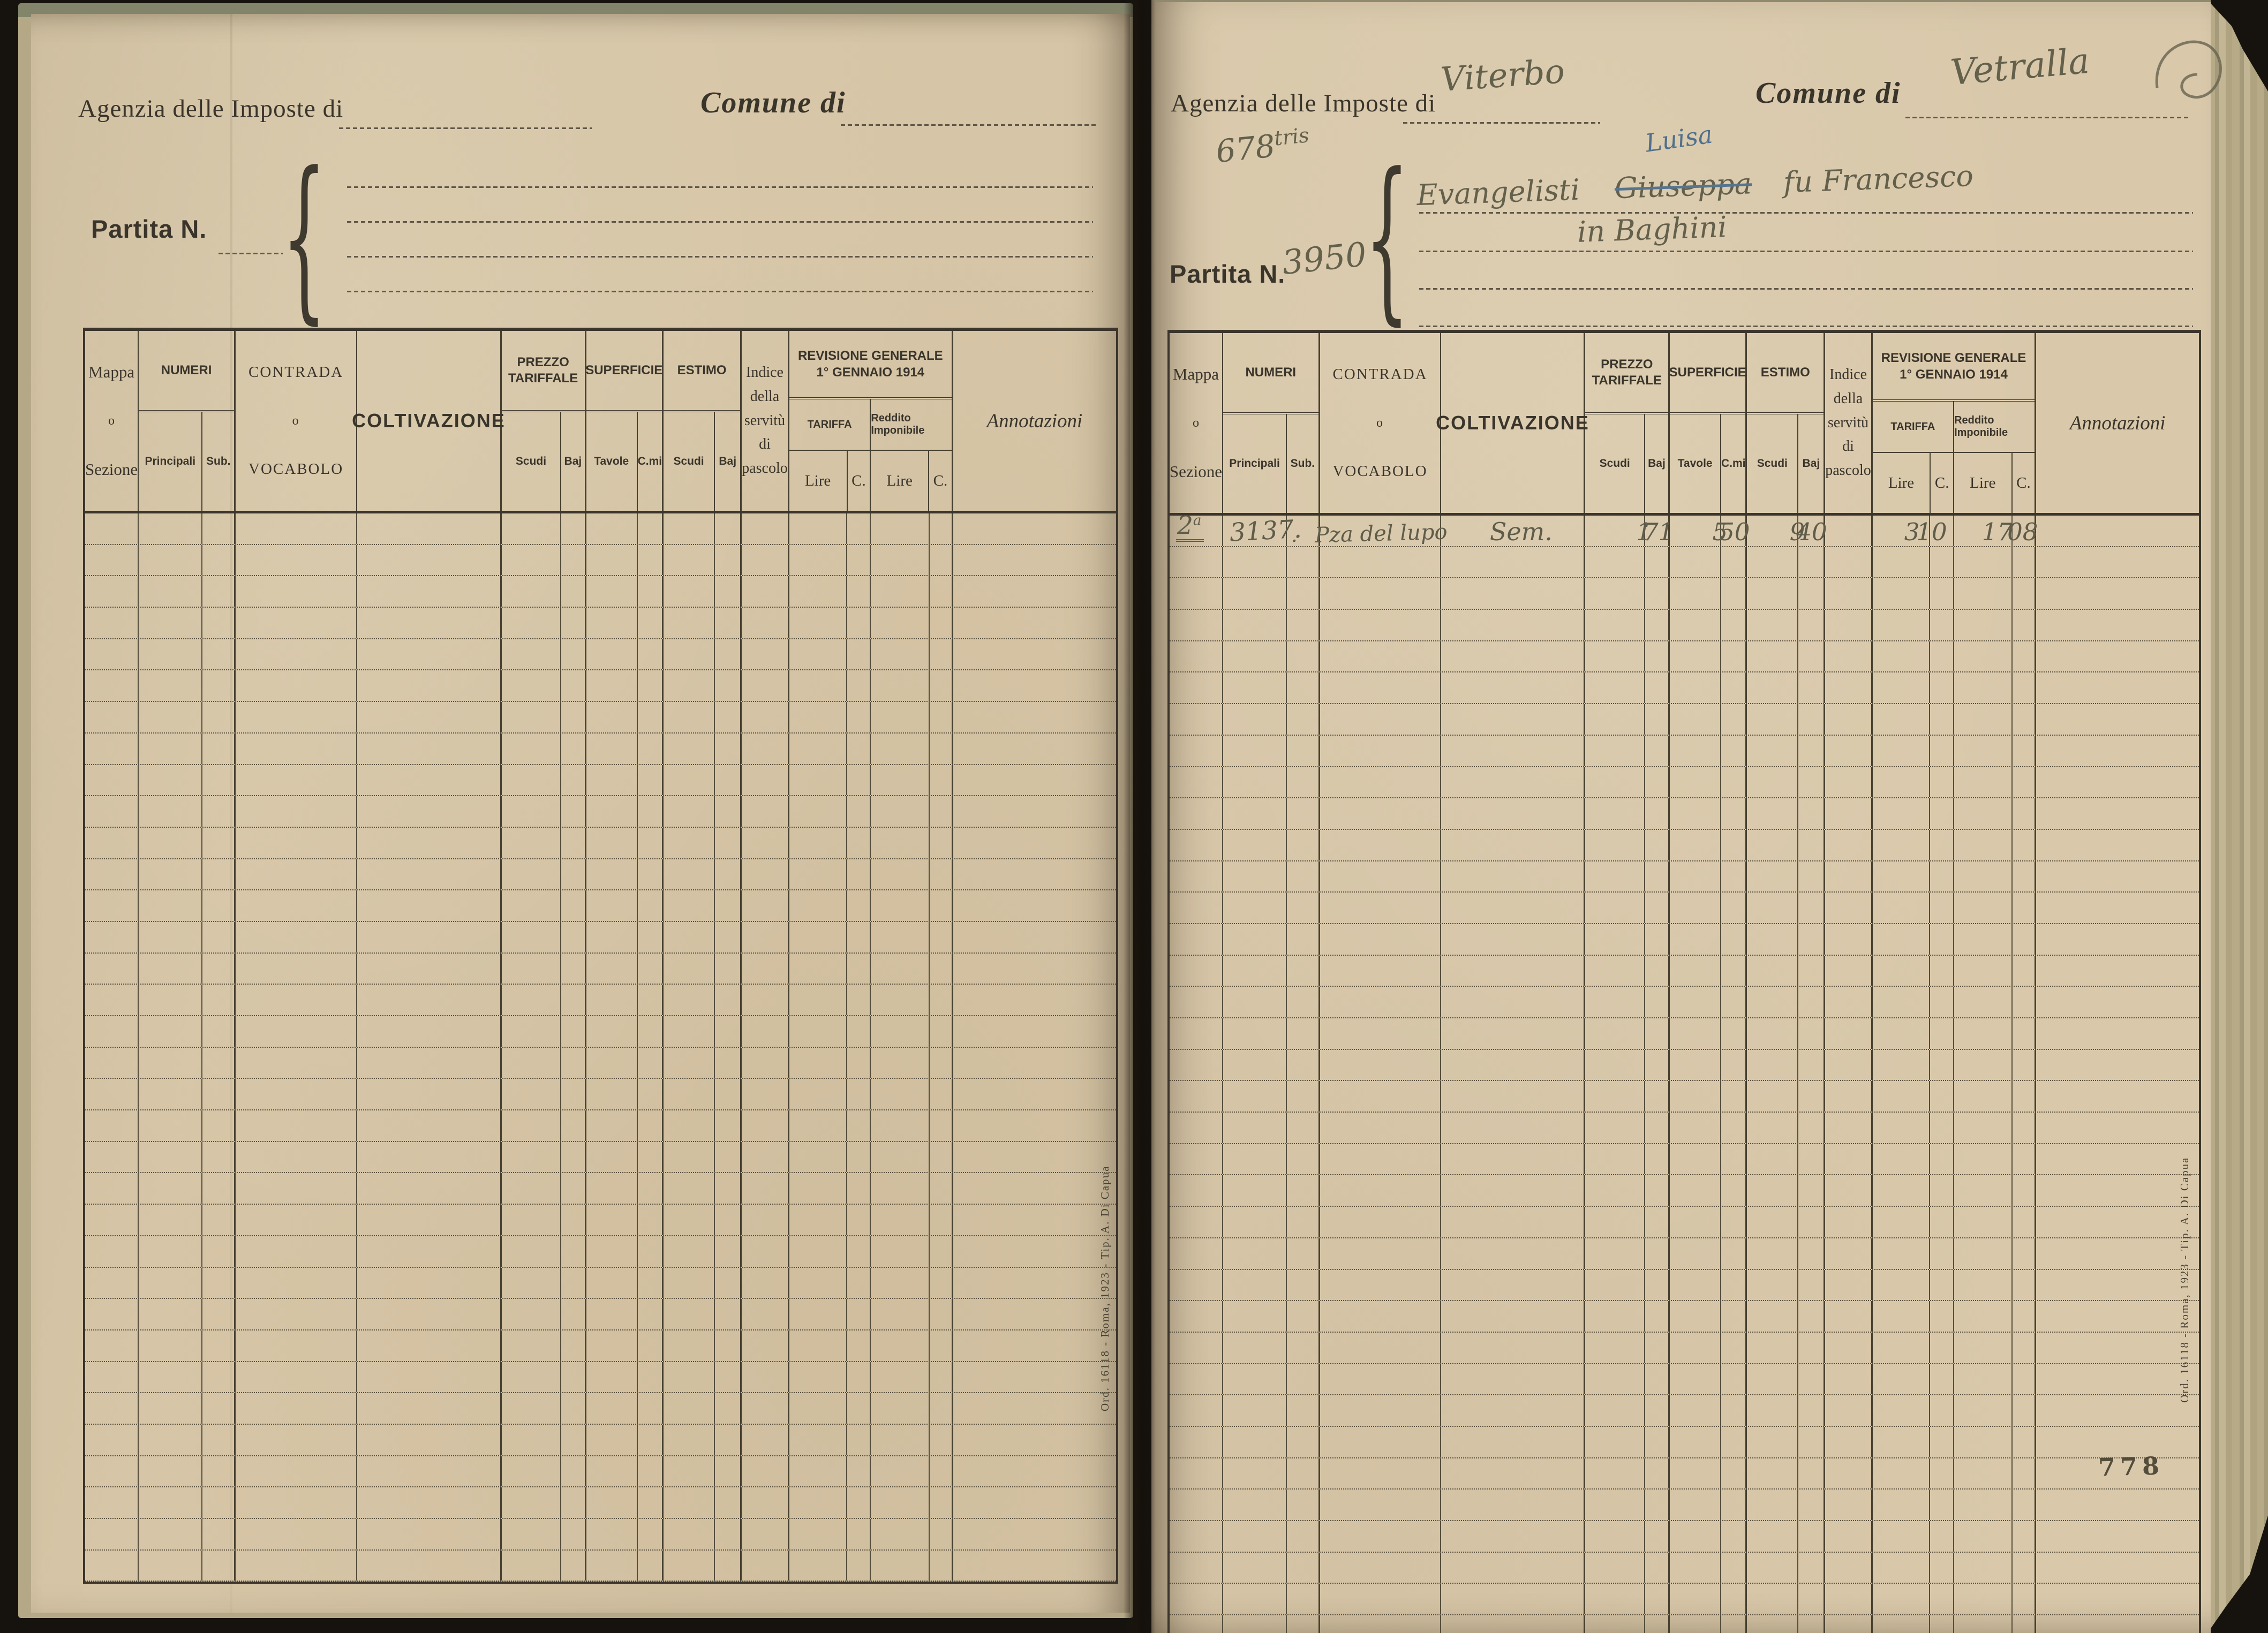 Image resolution: width=2268 pixels, height=1633 pixels. What do you see at coordinates (1502, 123) in the screenshot?
I see `agenzia-fill-line` at bounding box center [1502, 123].